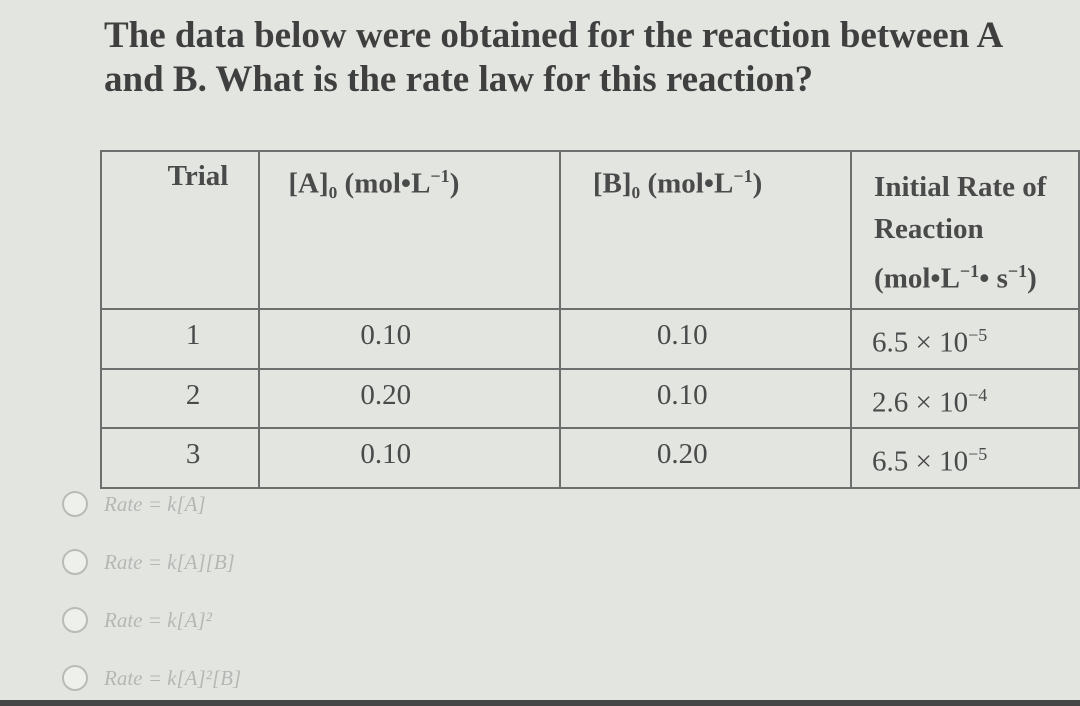 Image resolution: width=1080 pixels, height=706 pixels. What do you see at coordinates (960, 187) in the screenshot?
I see `header-rate-line-1: Initial Rate of` at bounding box center [960, 187].